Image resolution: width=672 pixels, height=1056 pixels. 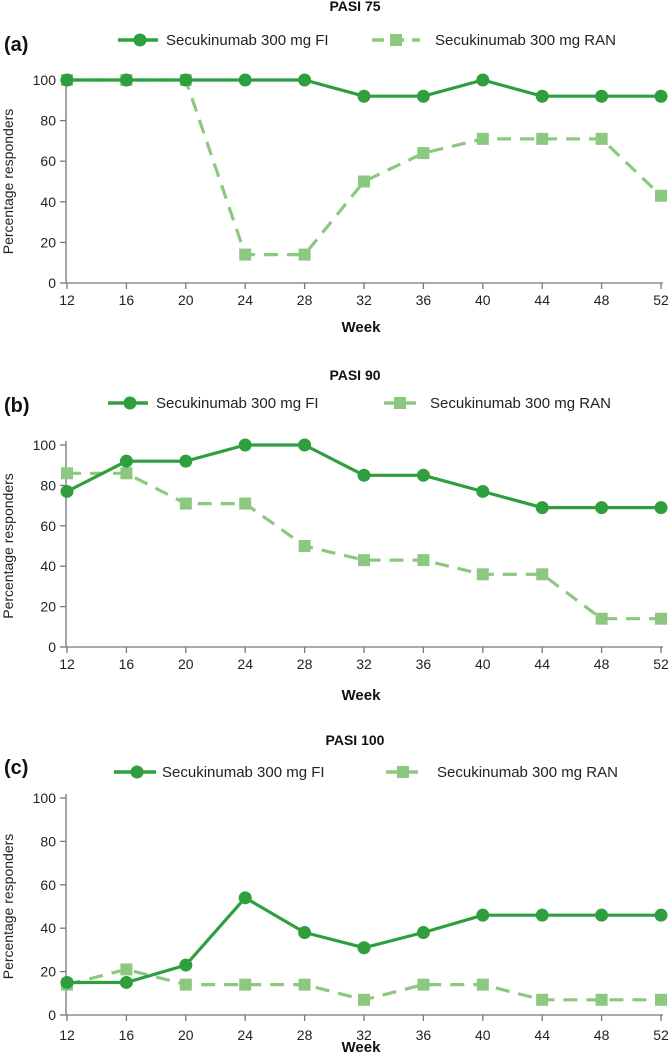 I want to click on series-line, so click(x=364, y=940).